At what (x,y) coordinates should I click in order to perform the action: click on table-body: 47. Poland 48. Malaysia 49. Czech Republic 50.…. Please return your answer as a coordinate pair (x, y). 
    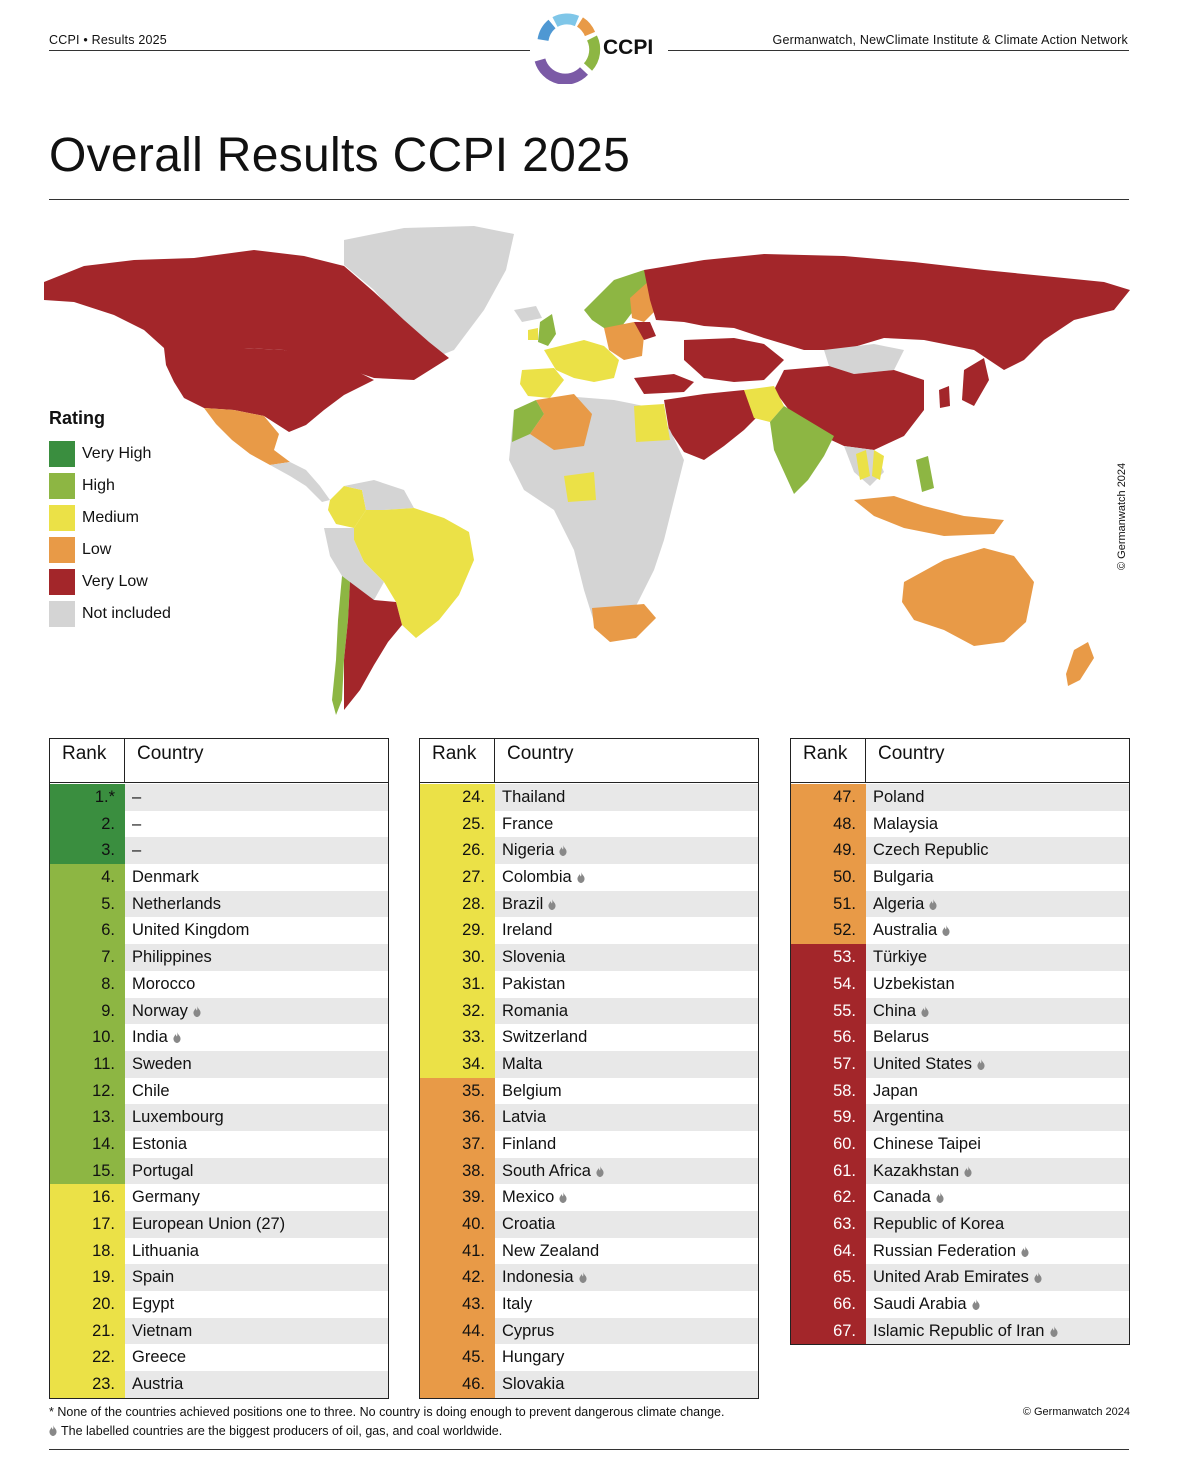
    Looking at the image, I should click on (960, 1064).